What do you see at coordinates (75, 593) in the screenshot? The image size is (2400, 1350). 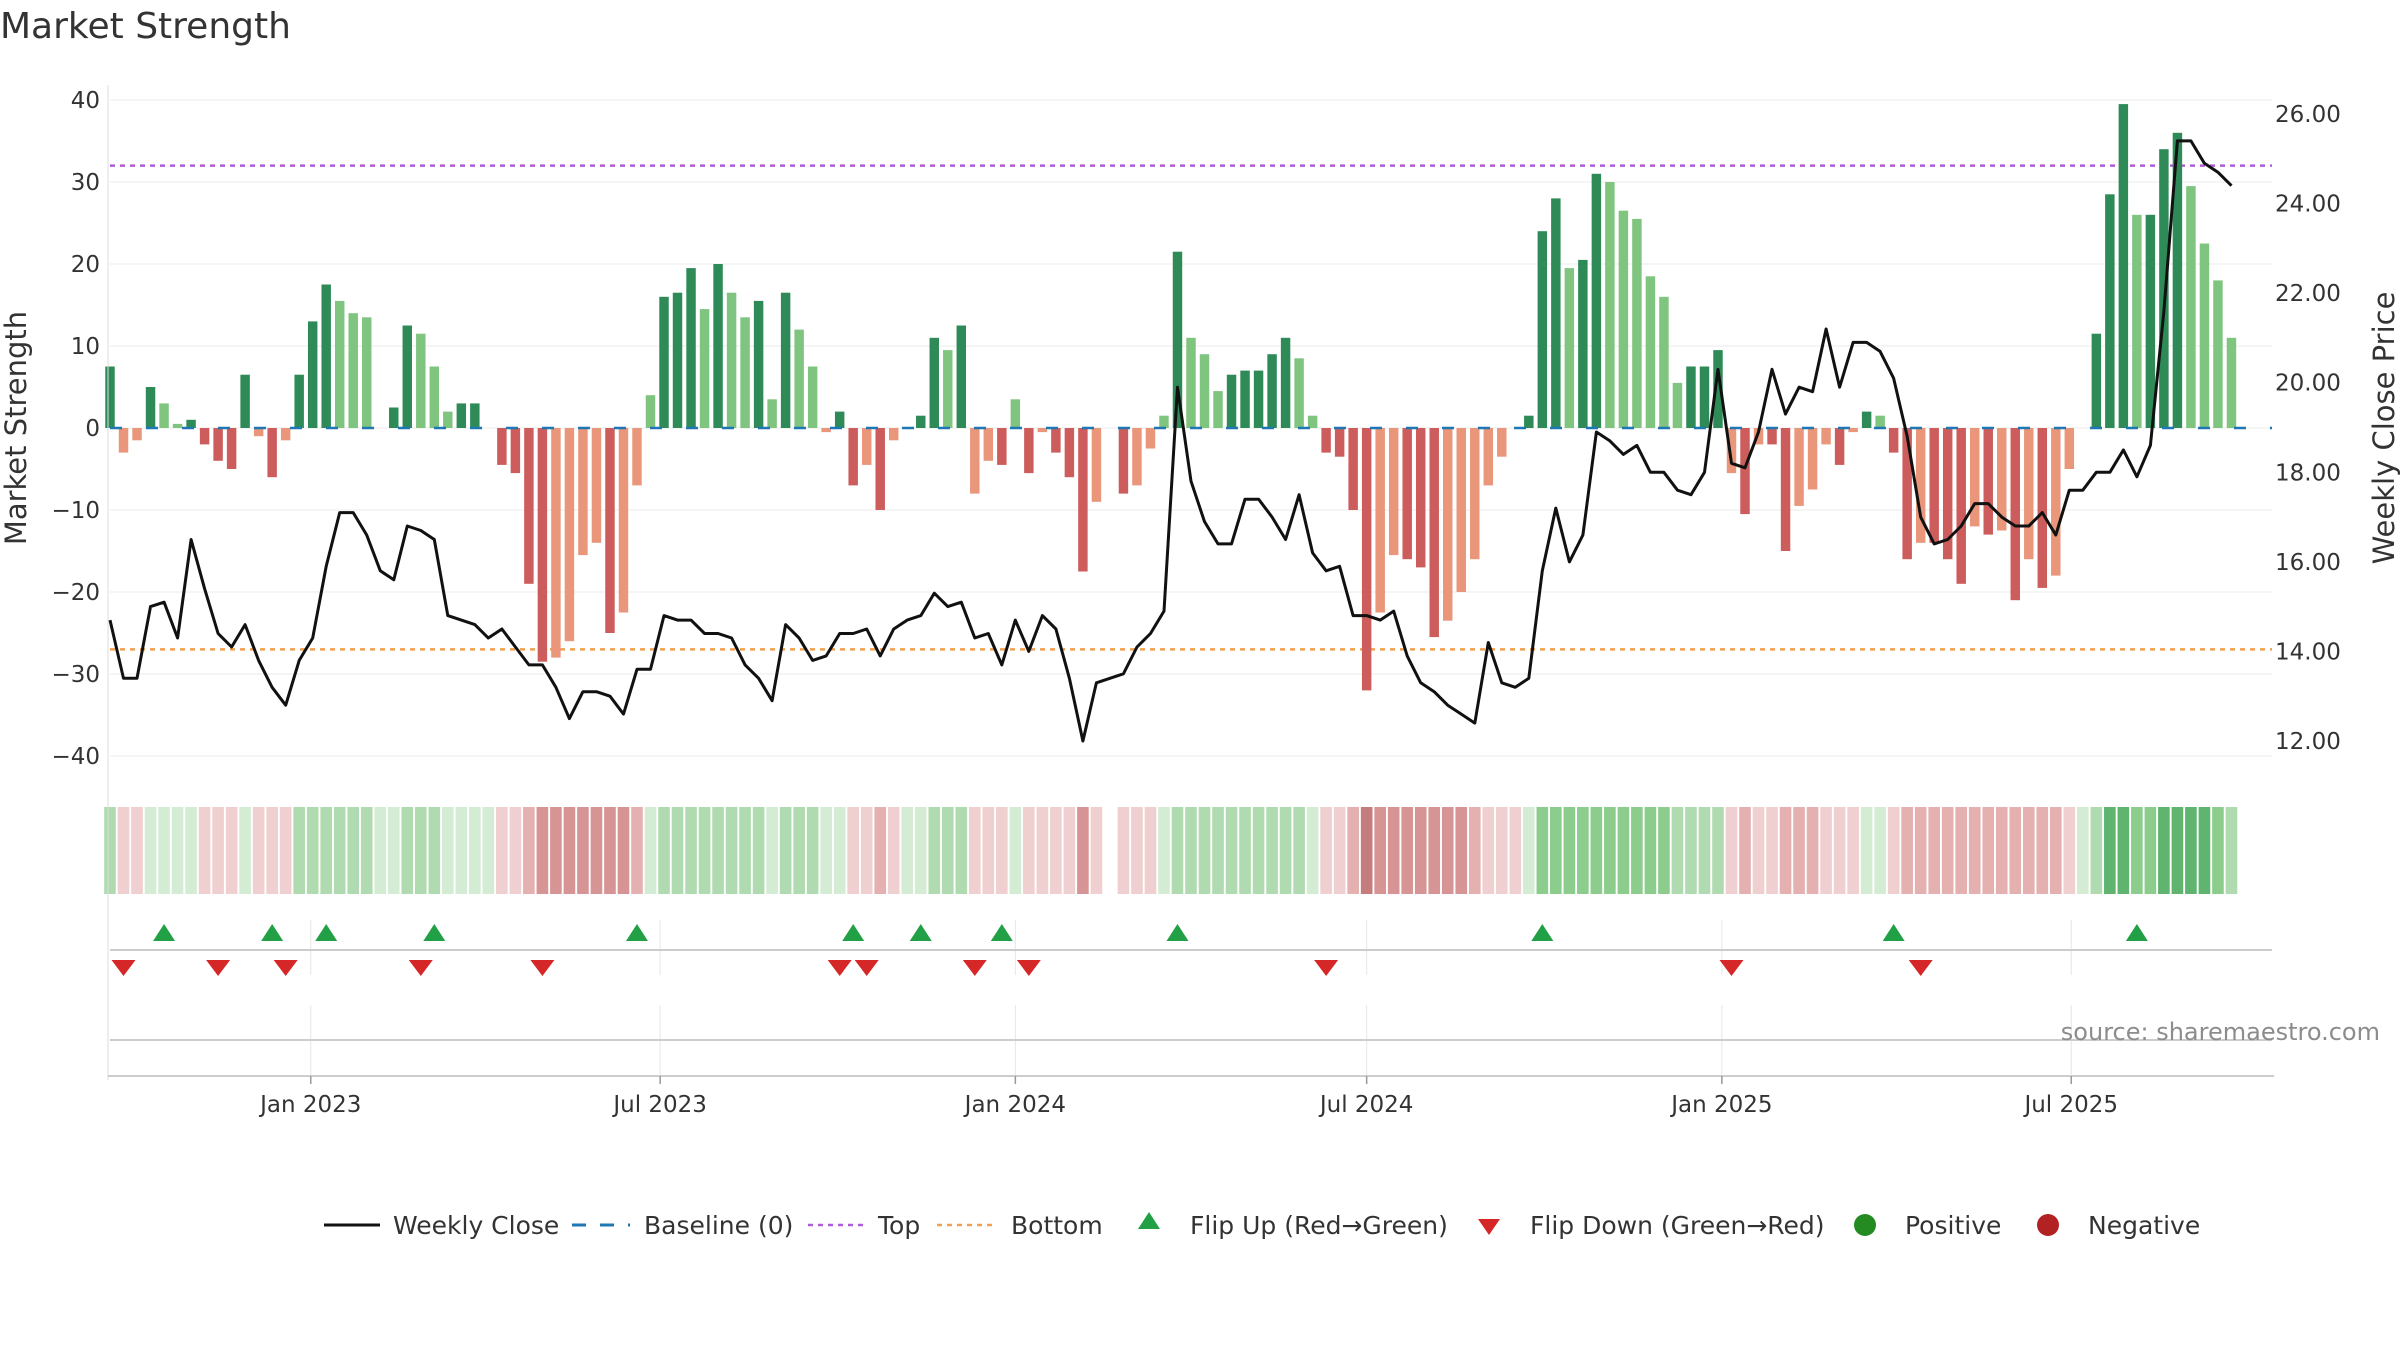 I see `y-tick-label-left: −20` at bounding box center [75, 593].